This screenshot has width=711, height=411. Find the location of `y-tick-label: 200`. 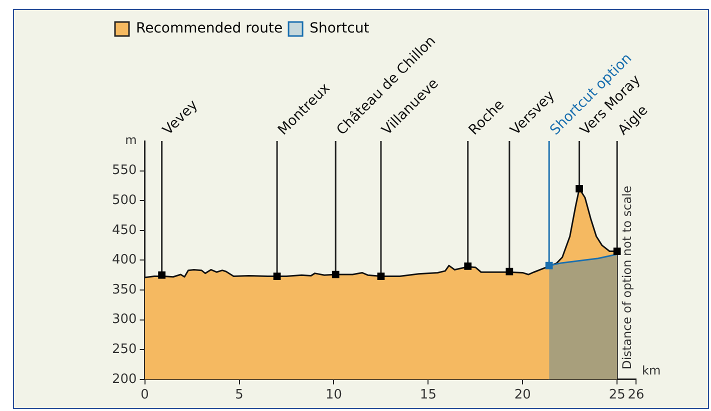

y-tick-label: 200 is located at coordinates (124, 379).